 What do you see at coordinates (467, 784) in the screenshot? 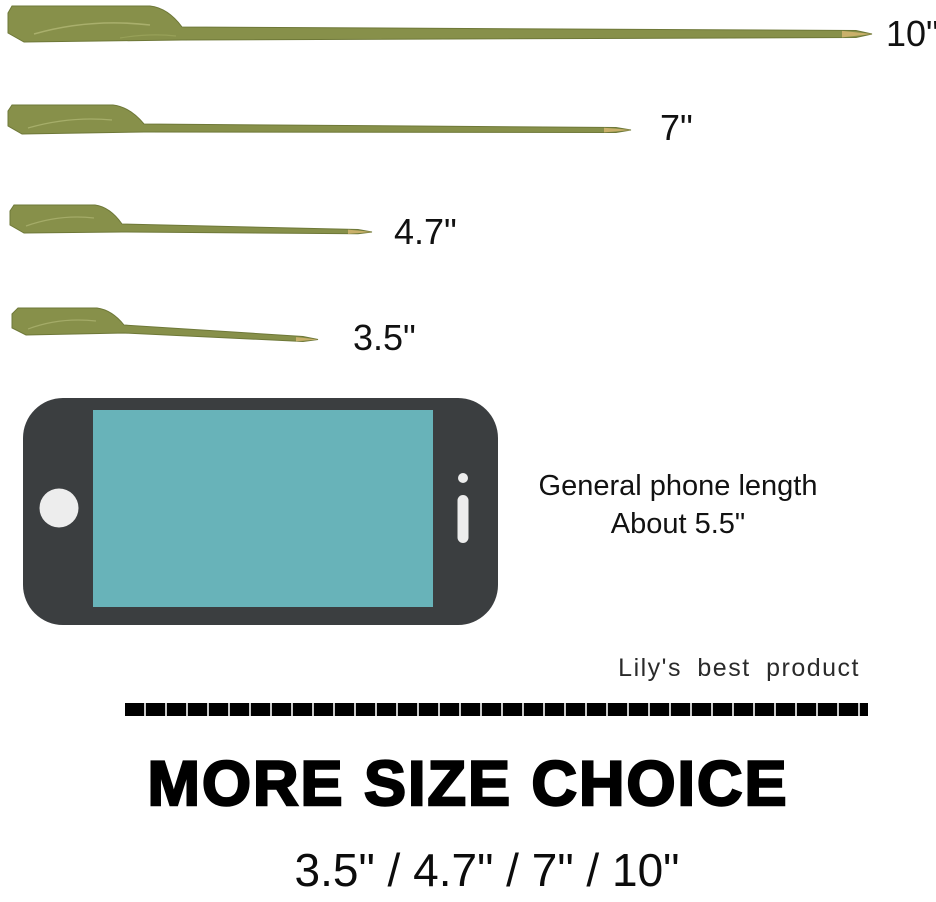
I see `headline: MORE SIZE CHOICE` at bounding box center [467, 784].